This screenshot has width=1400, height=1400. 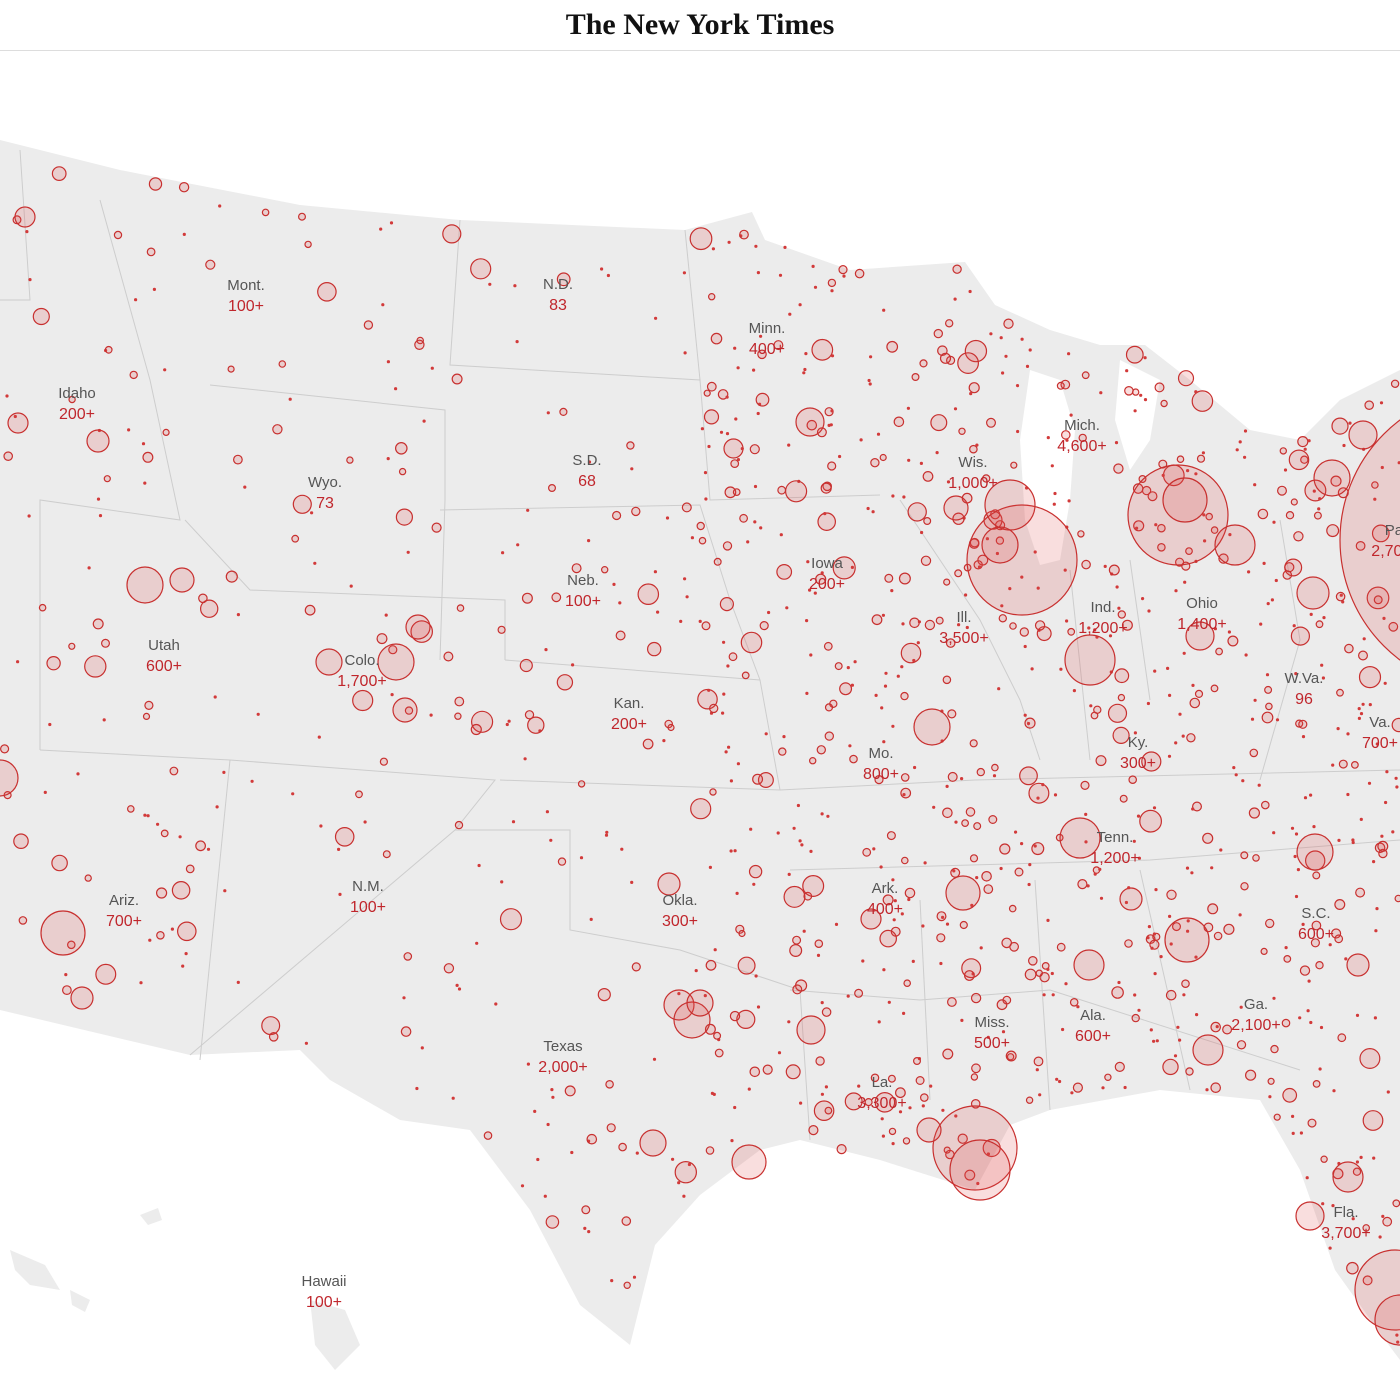 I want to click on state-name: Ga., so click(x=1256, y=1004).